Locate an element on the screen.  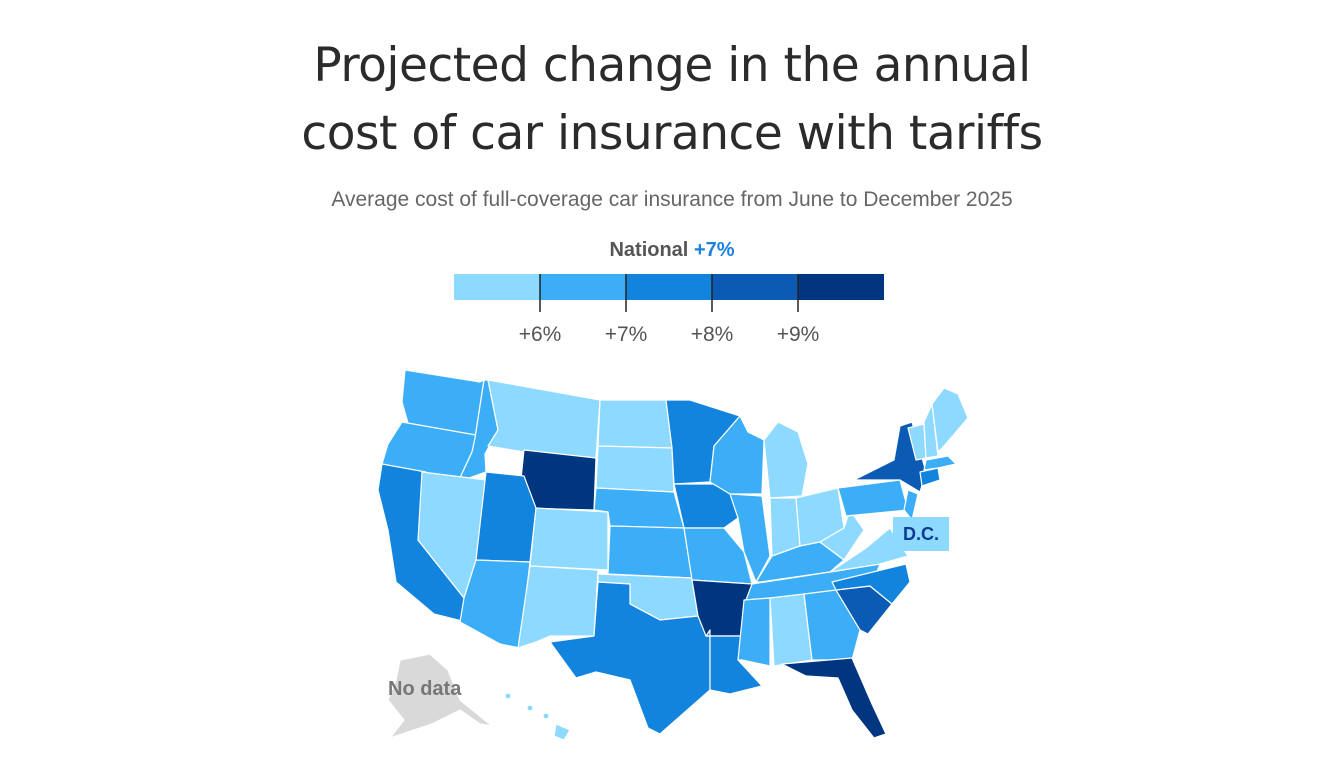
national-average: National +7% is located at coordinates (672, 250).